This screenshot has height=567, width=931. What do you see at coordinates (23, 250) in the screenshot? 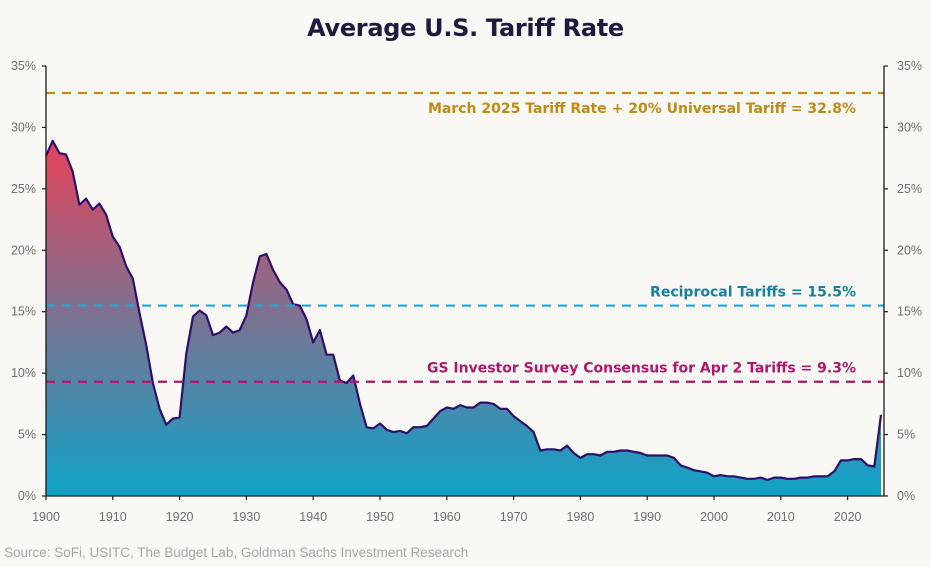
I see `y-tick-label-left: 20%` at bounding box center [23, 250].